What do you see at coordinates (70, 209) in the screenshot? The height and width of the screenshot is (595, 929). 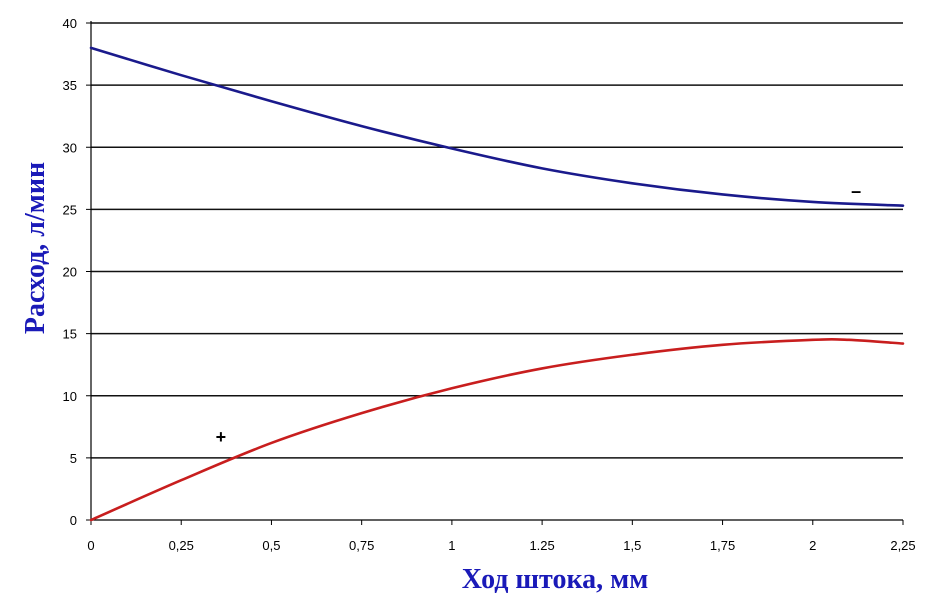 I see `y-tick-label: 25` at bounding box center [70, 209].